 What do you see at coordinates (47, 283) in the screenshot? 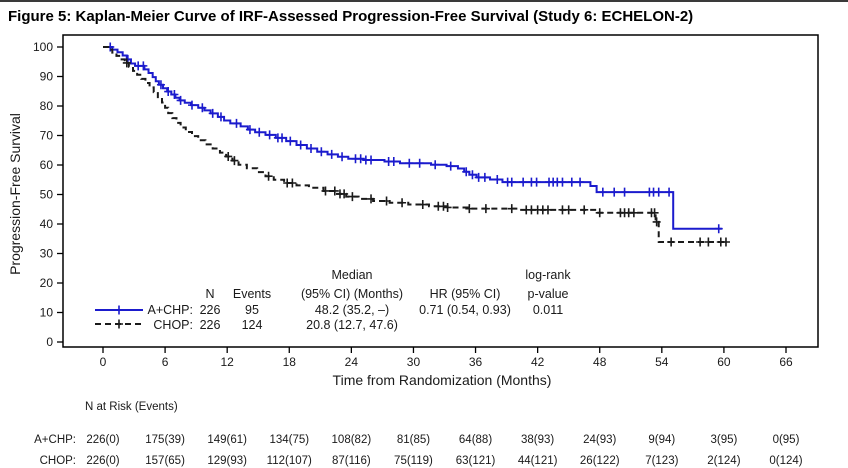
I see `y-tick-label: 20` at bounding box center [47, 283].